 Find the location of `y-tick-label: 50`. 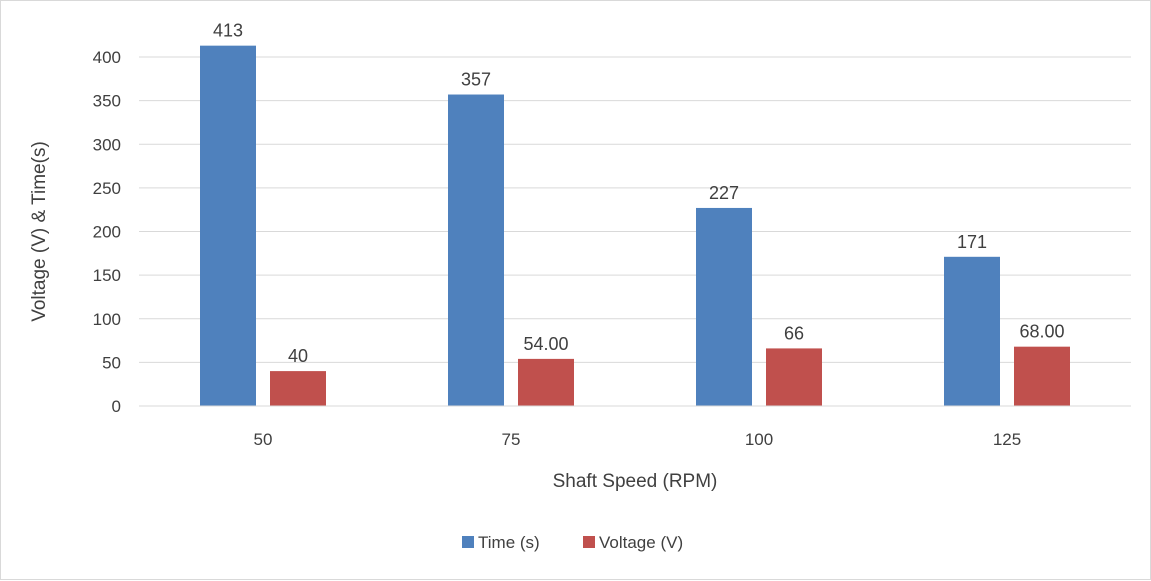

y-tick-label: 50 is located at coordinates (111, 362).